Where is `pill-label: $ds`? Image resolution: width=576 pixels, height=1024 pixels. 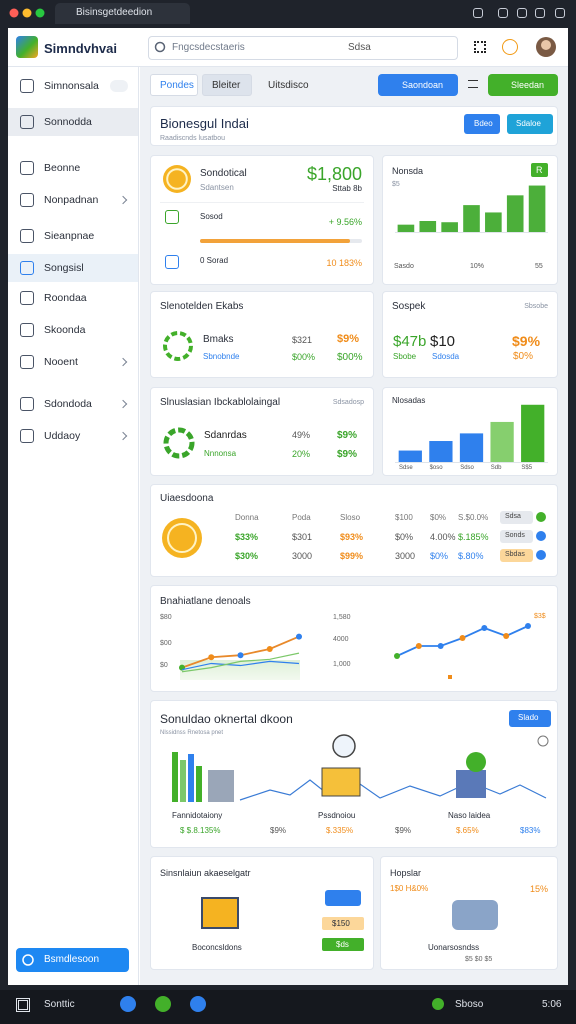 pill-label: $ds is located at coordinates (342, 944).